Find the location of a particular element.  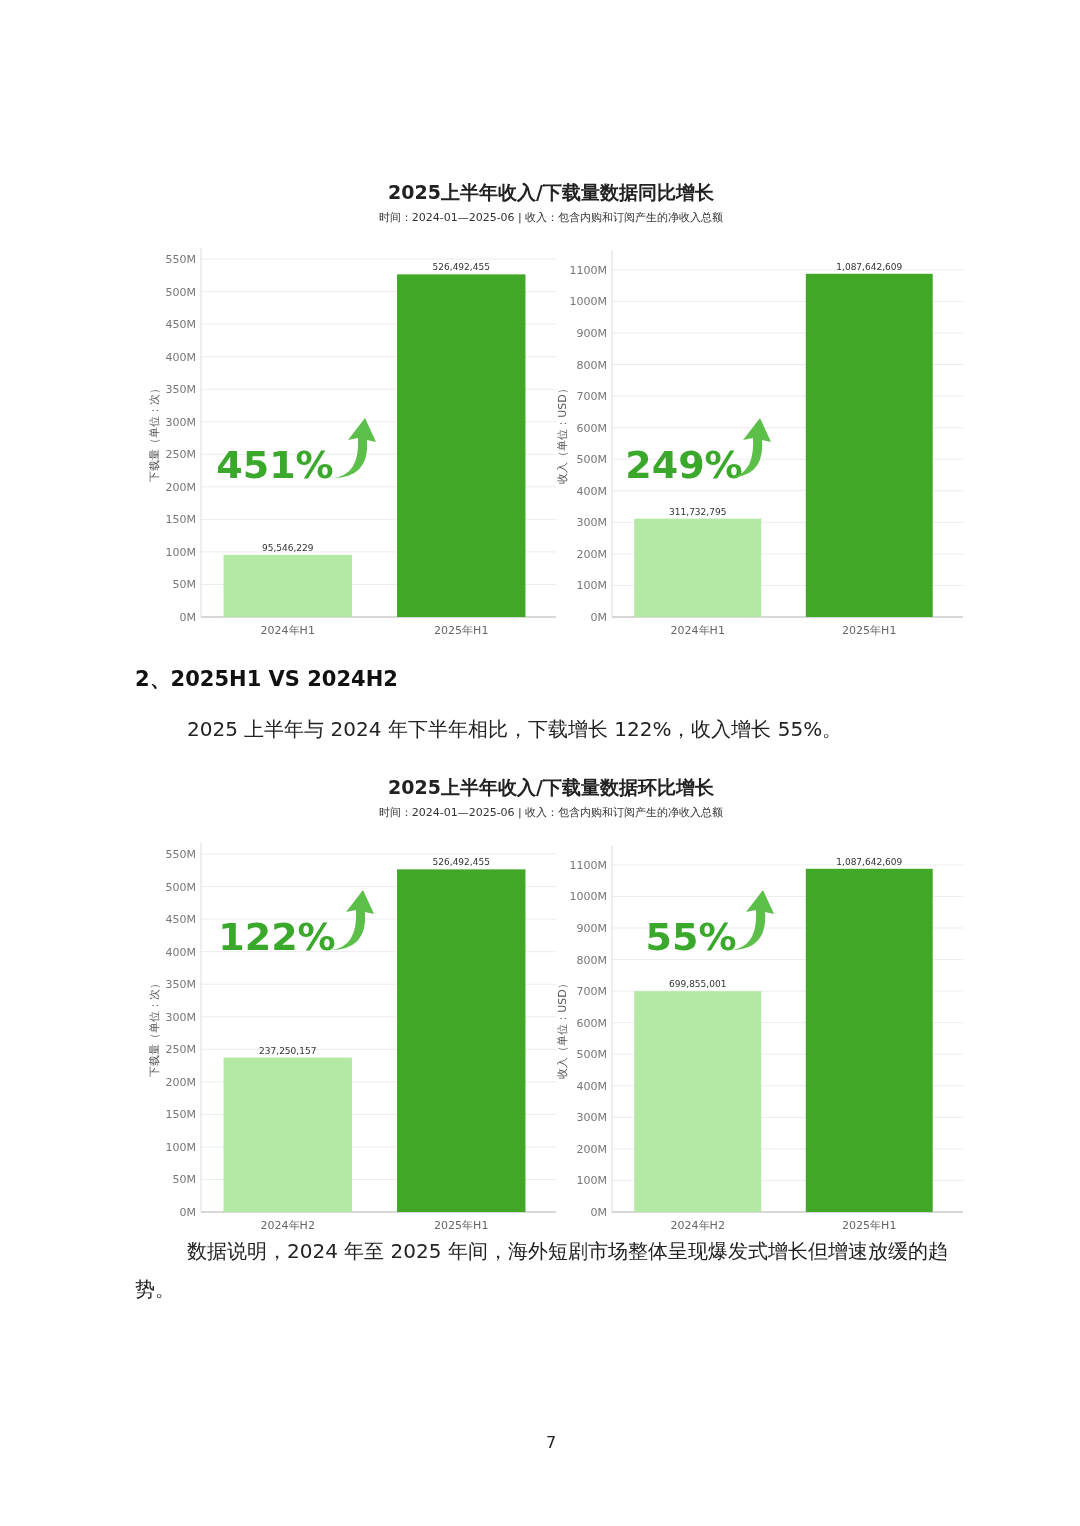

text: 2025 上半年与 2024 年下半年相比，下载增长 122%，收入增长 55%。 is located at coordinates (515, 729).